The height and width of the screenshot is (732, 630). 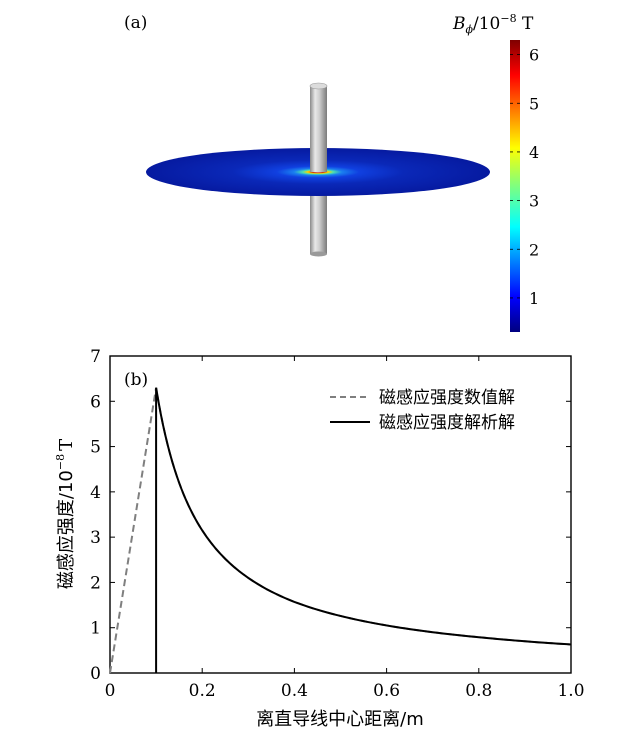 I want to click on wire-top-cap, so click(x=318, y=86).